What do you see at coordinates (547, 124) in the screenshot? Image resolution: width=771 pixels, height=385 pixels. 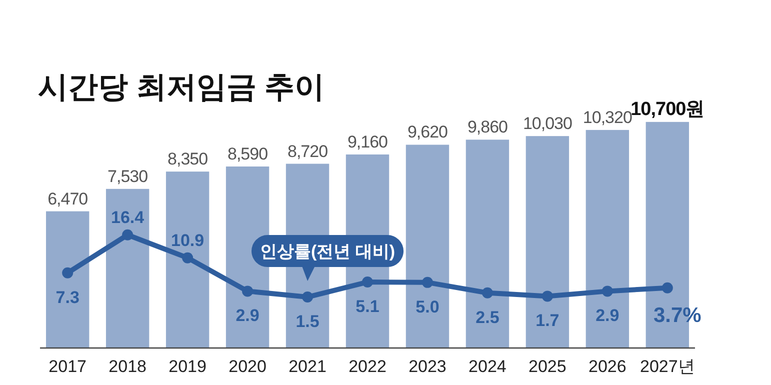 I see `data-label: 10,030` at bounding box center [547, 124].